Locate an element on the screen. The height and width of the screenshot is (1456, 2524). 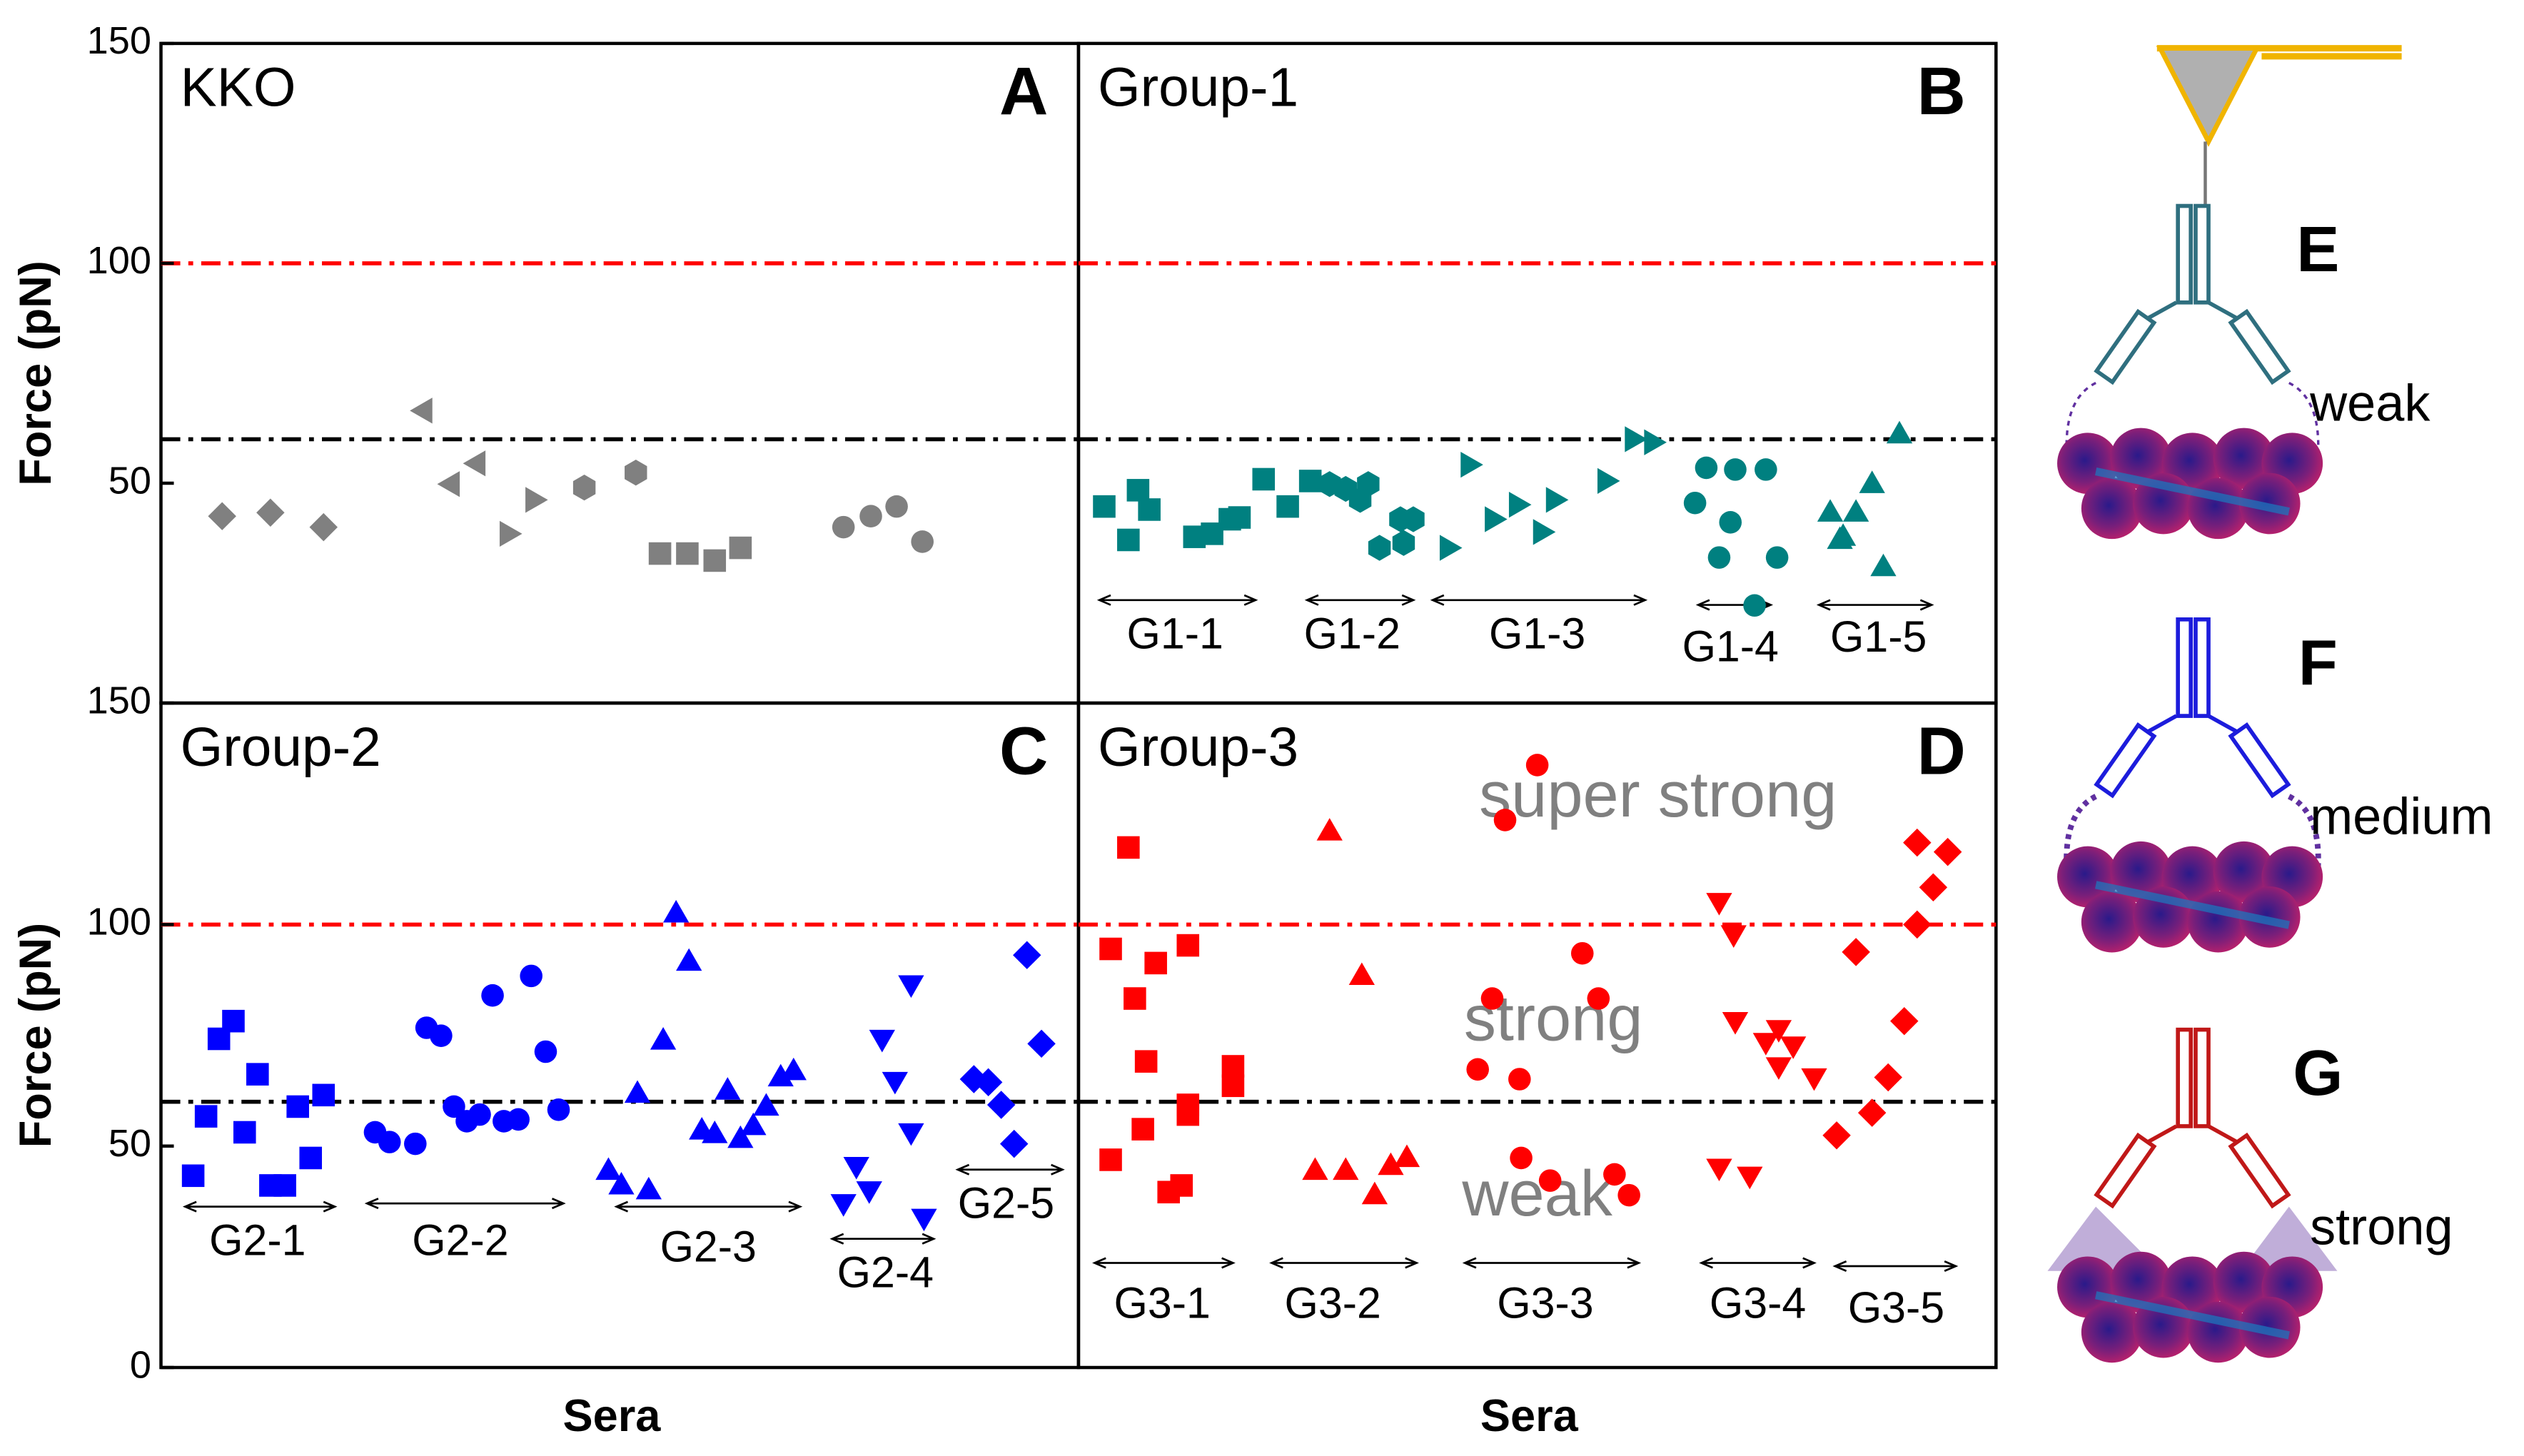
group-label: G2-3 is located at coordinates (708, 1247).